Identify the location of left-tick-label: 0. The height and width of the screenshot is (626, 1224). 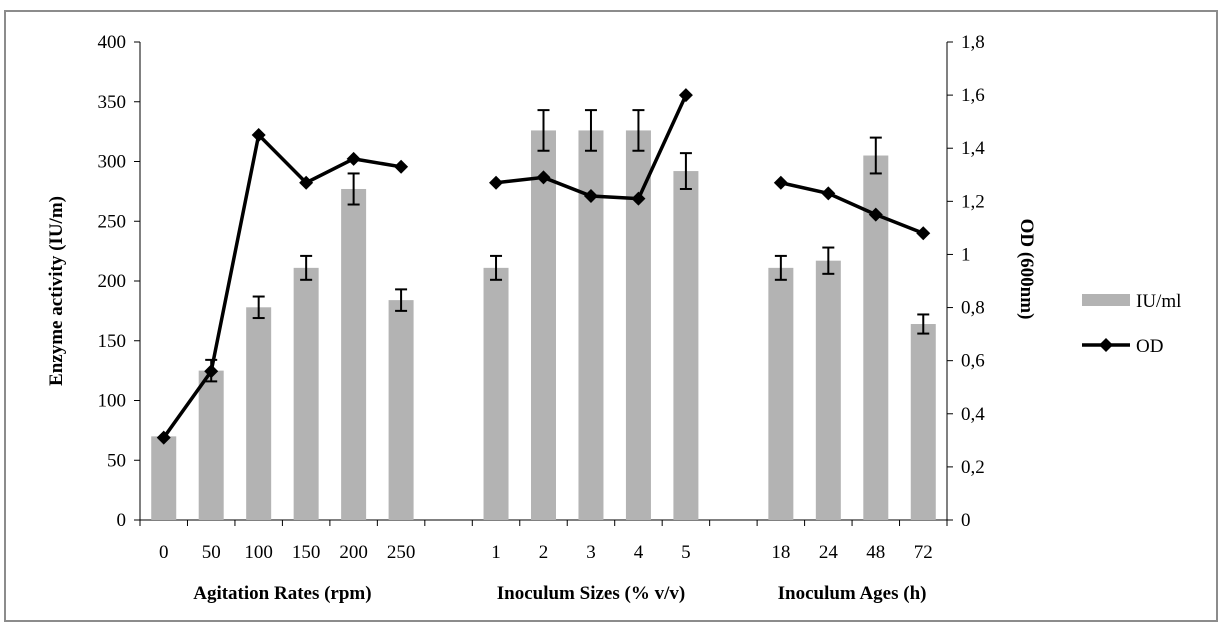
(122, 520).